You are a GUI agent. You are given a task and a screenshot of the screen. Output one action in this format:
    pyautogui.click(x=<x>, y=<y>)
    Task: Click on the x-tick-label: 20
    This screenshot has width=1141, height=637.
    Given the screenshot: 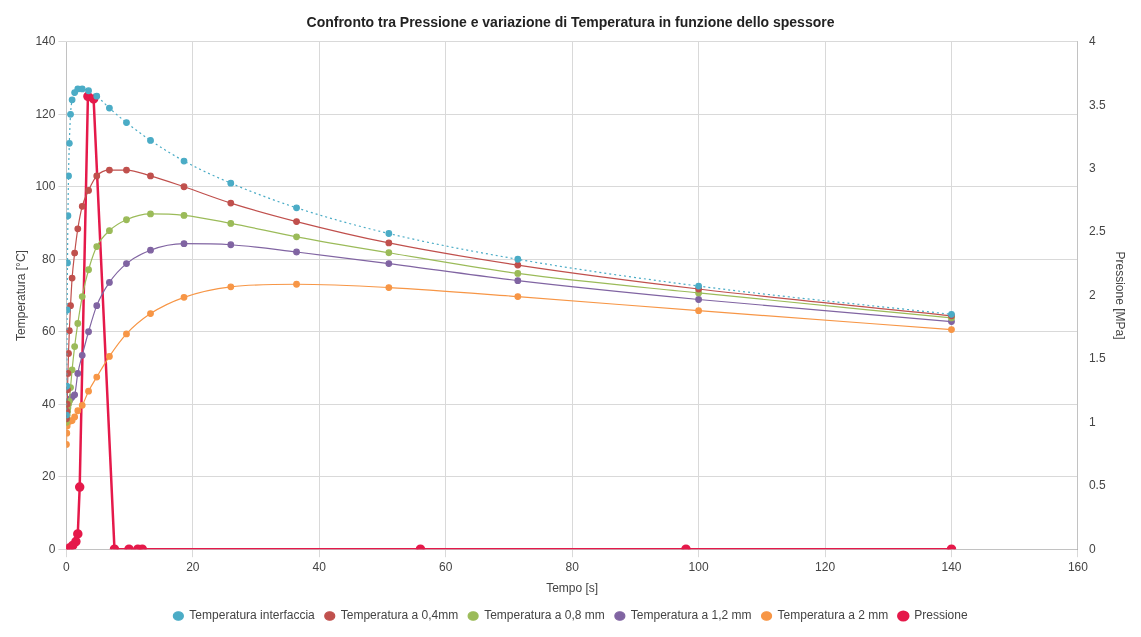 What is the action you would take?
    pyautogui.click(x=193, y=566)
    